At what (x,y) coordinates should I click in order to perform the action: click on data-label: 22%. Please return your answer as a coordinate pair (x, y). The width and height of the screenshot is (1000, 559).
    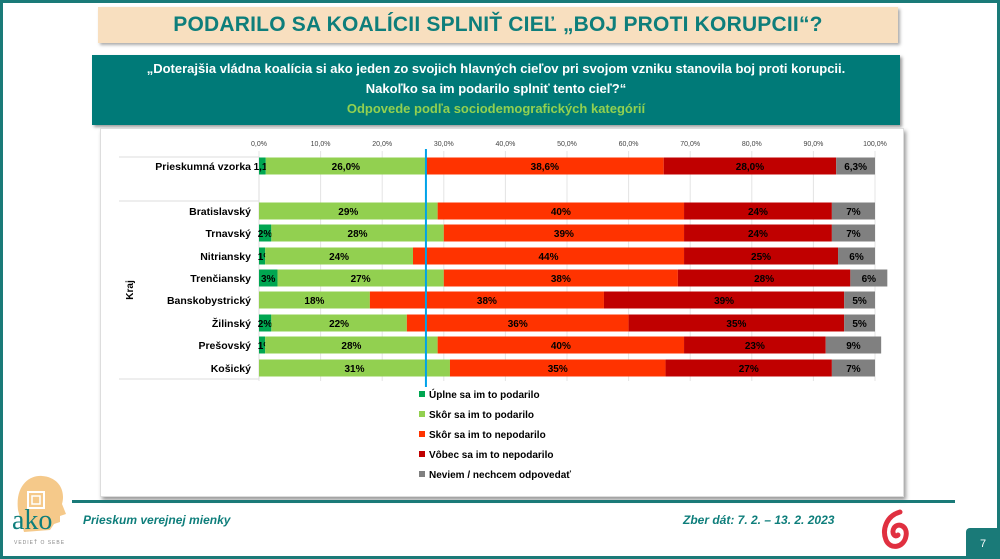
    Looking at the image, I should click on (339, 324).